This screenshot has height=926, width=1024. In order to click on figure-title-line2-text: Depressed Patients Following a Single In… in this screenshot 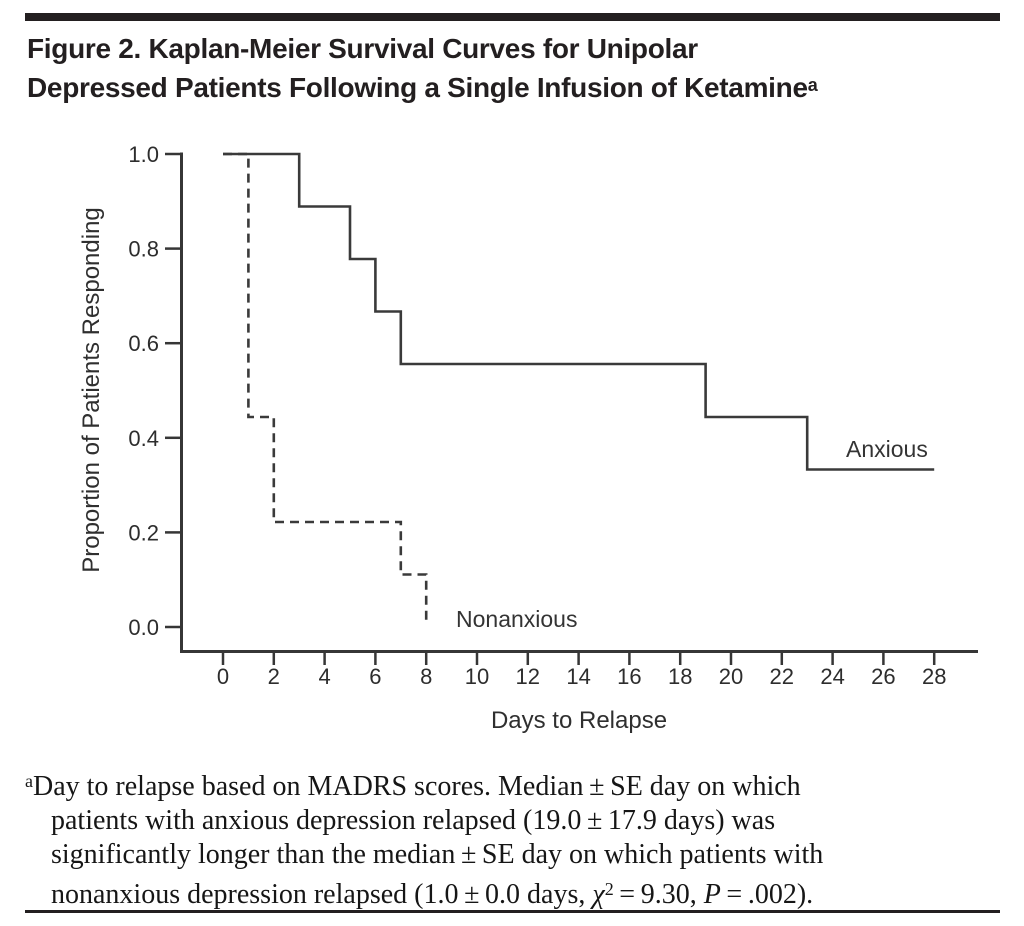, I will do `click(417, 87)`.